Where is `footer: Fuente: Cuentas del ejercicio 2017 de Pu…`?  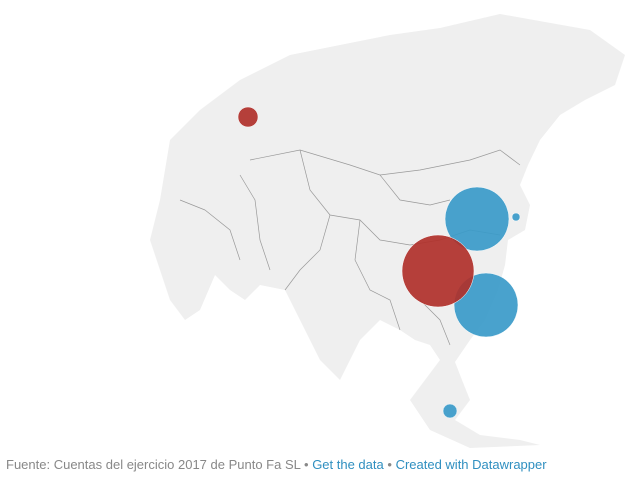 footer: Fuente: Cuentas del ejercicio 2017 de Pu… is located at coordinates (276, 464).